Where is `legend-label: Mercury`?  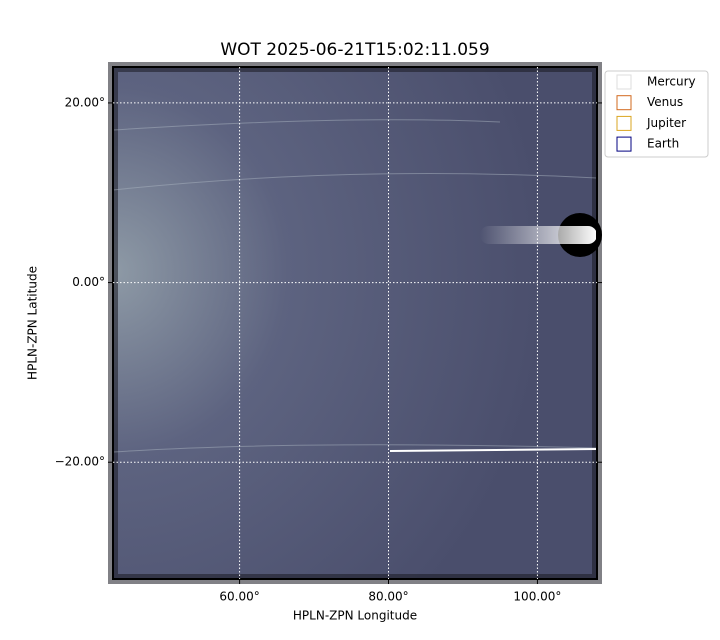 legend-label: Mercury is located at coordinates (671, 82).